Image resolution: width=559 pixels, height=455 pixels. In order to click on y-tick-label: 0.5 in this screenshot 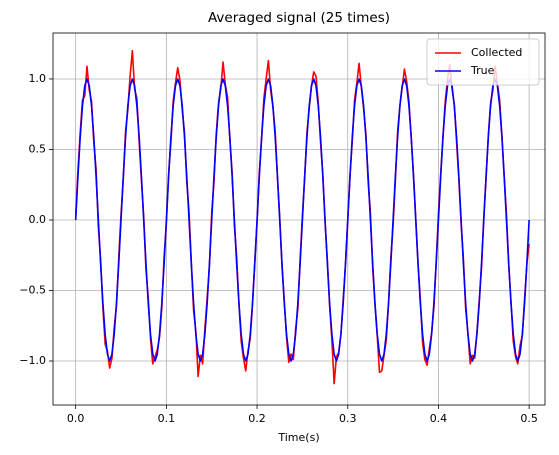, I will do `click(38, 148)`.